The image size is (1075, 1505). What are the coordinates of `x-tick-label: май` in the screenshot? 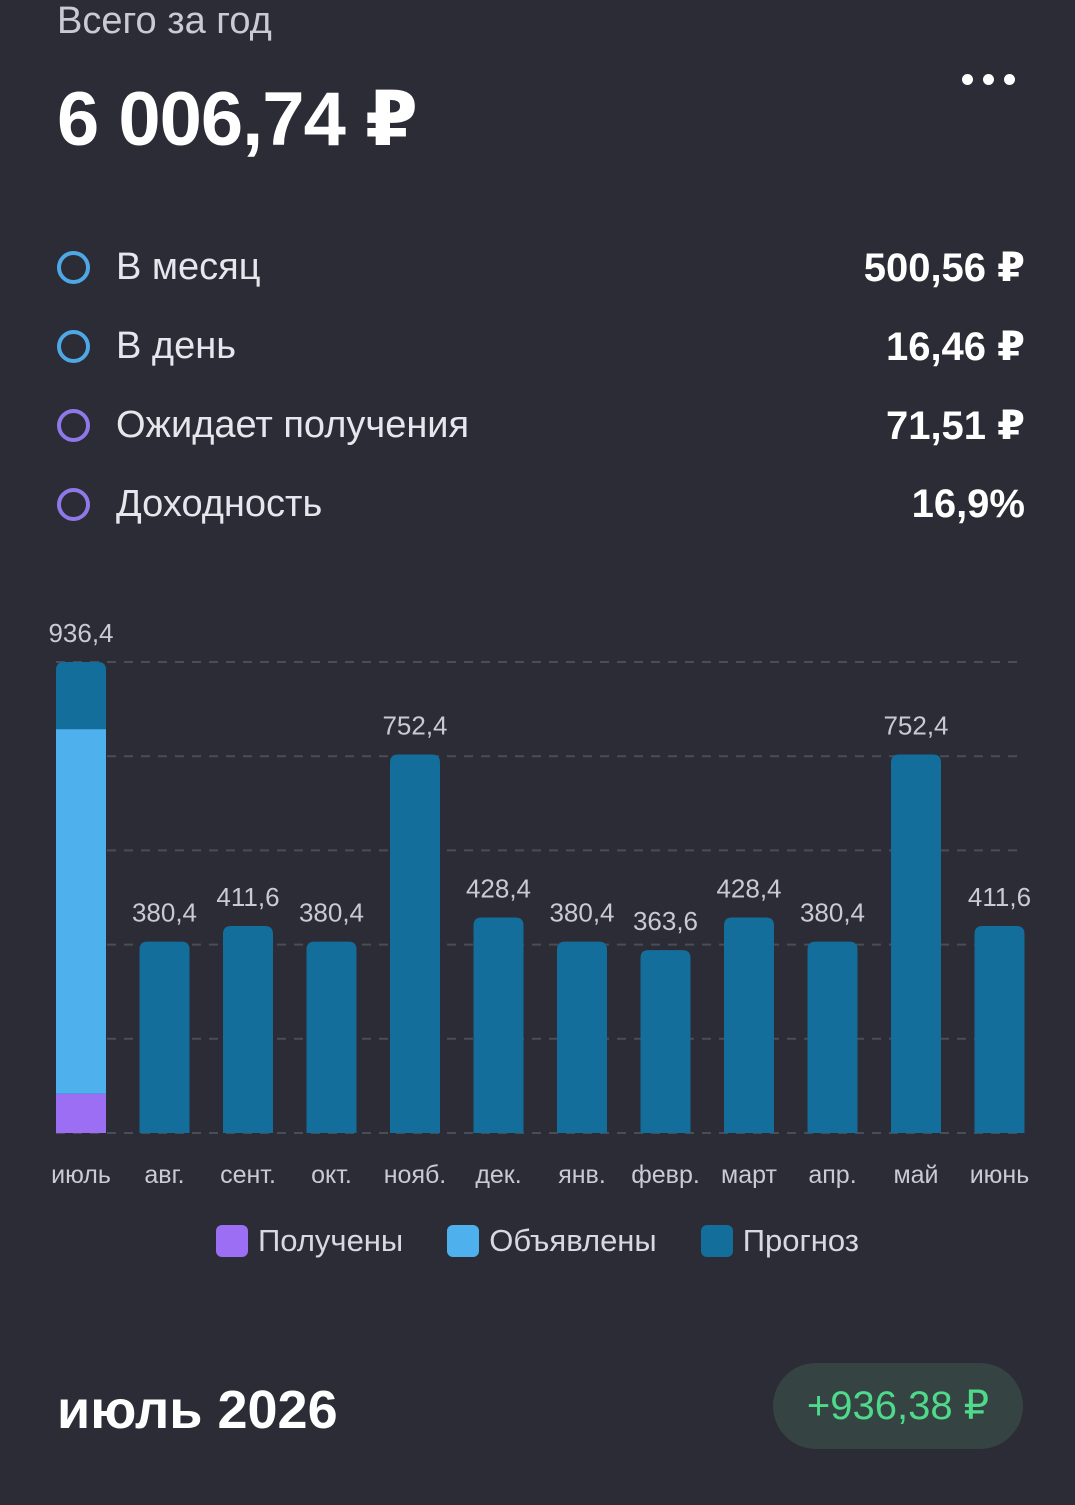 It's located at (915, 1175).